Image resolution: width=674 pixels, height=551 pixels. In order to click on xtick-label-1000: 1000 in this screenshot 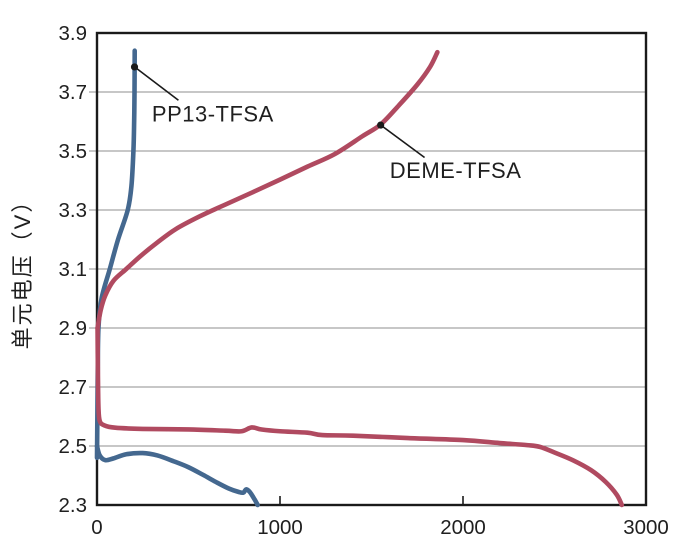, I will do `click(280, 527)`.